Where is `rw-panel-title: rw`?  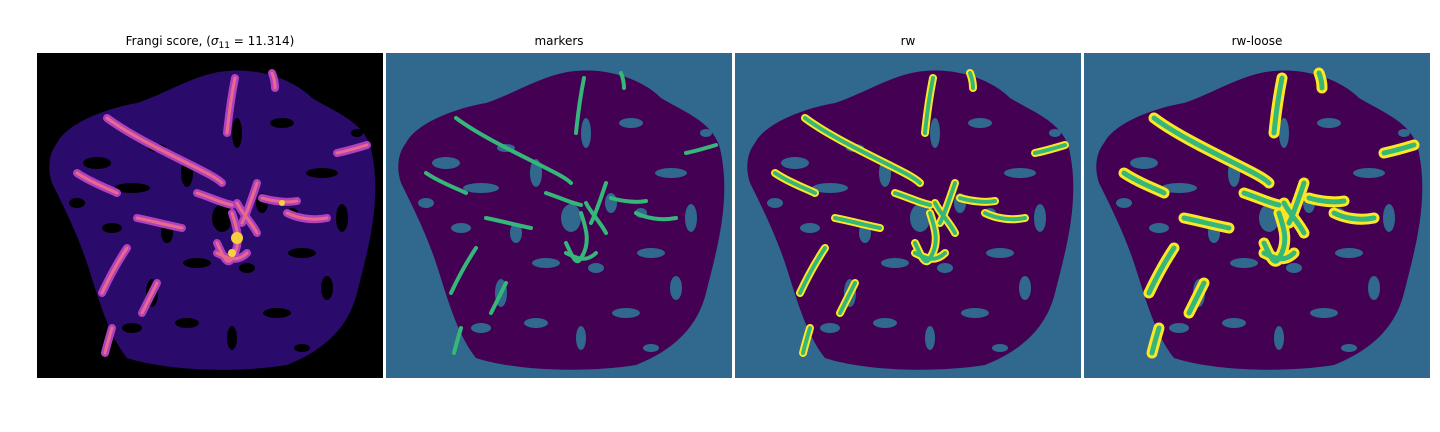 rw-panel-title: rw is located at coordinates (908, 43).